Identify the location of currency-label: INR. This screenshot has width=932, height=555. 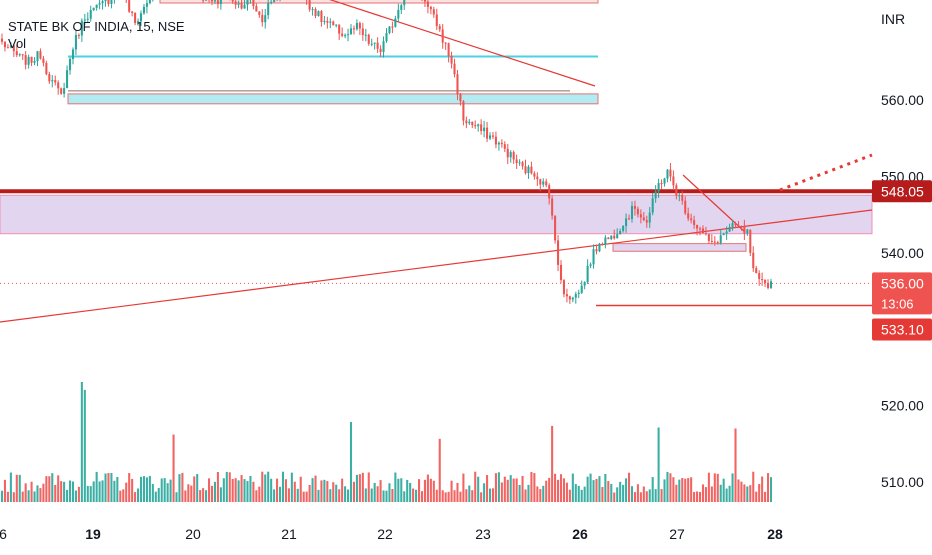
(893, 19).